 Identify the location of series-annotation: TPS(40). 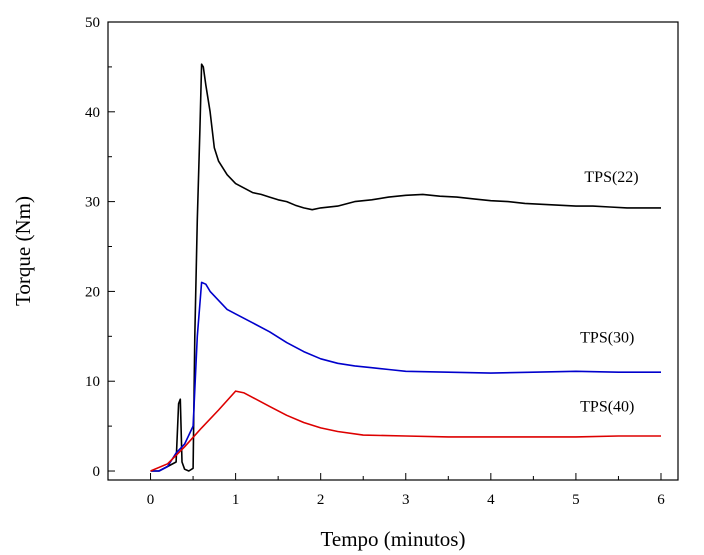
(607, 407).